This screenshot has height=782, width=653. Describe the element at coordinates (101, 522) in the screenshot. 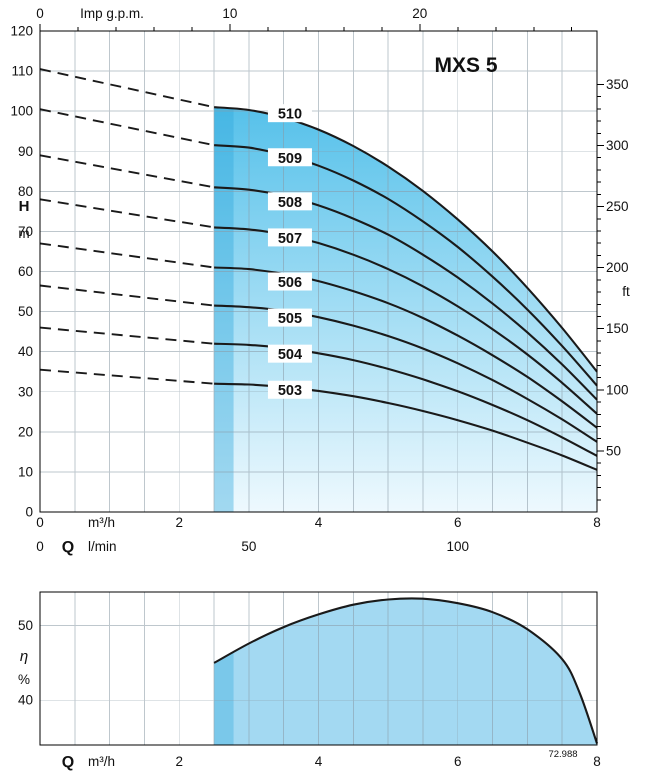

I see `flow-unit-m3h: m³/h` at that location.